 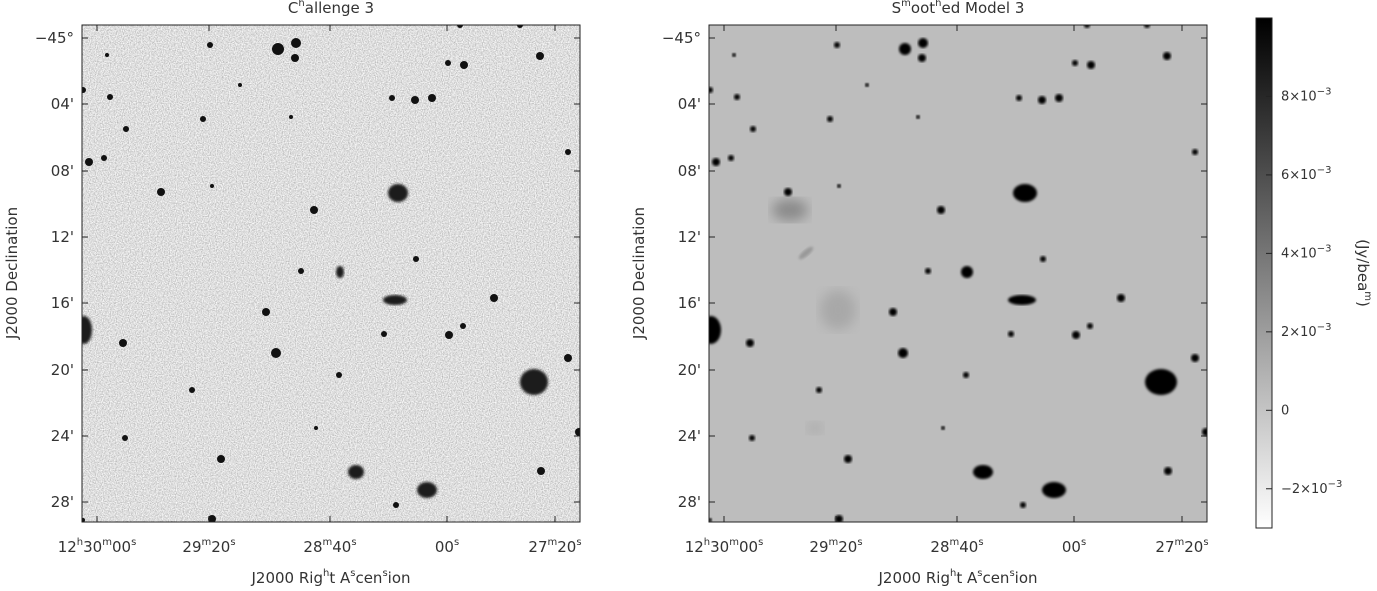 I want to click on colorbar-tick-label: 8×10⁻³, so click(x=1306, y=95).